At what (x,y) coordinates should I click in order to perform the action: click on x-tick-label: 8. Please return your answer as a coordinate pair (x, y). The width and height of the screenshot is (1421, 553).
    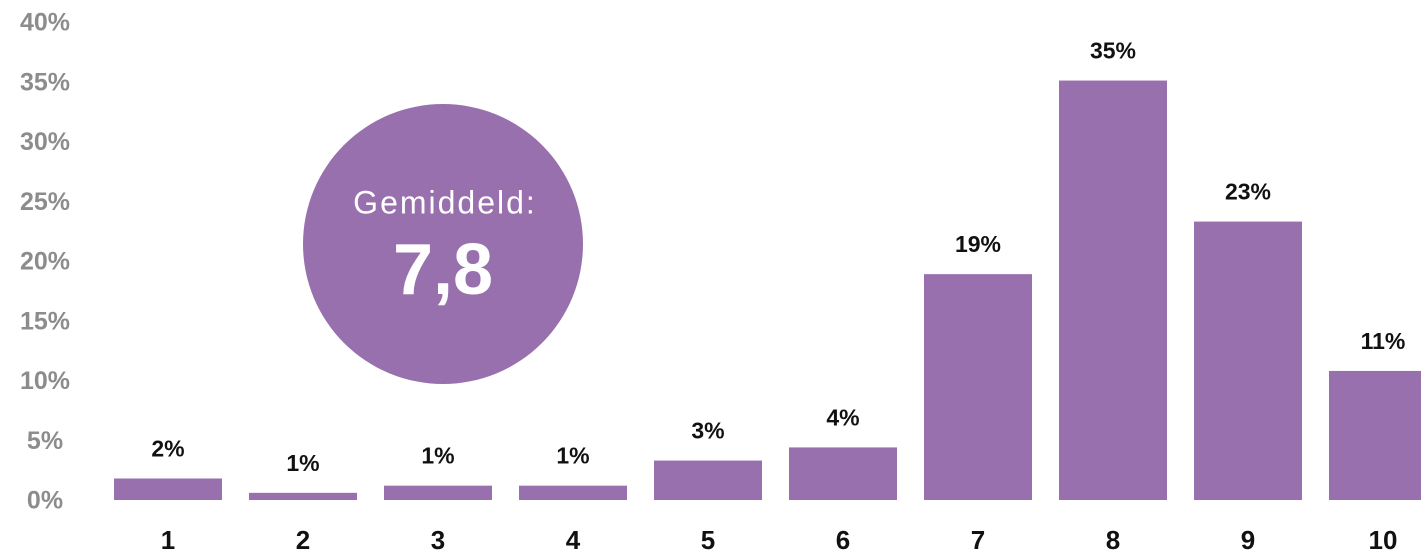
    Looking at the image, I should click on (1113, 539).